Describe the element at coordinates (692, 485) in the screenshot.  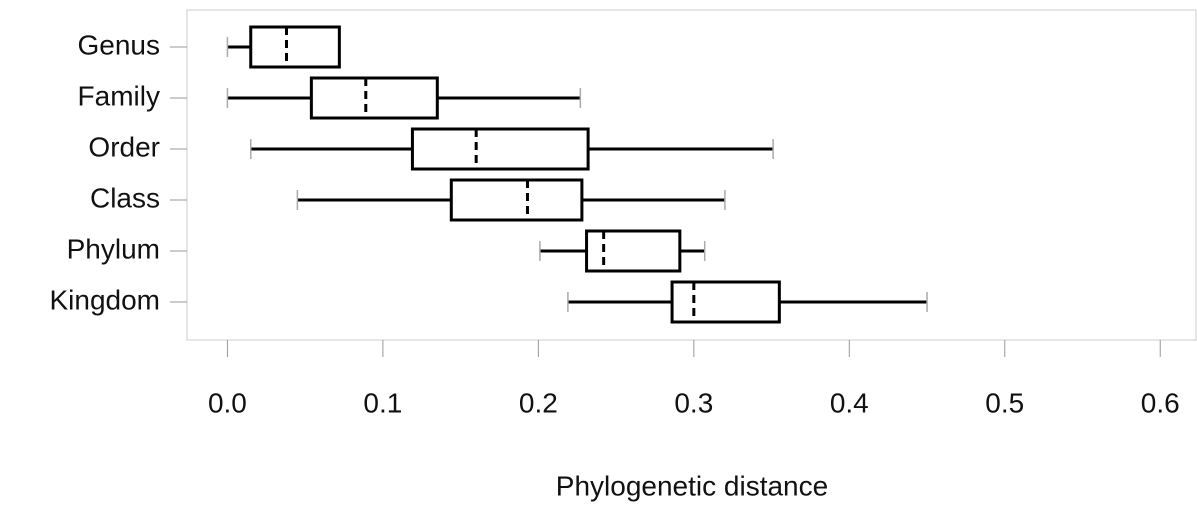
I see `x-axis-label: Phylogenetic distance` at that location.